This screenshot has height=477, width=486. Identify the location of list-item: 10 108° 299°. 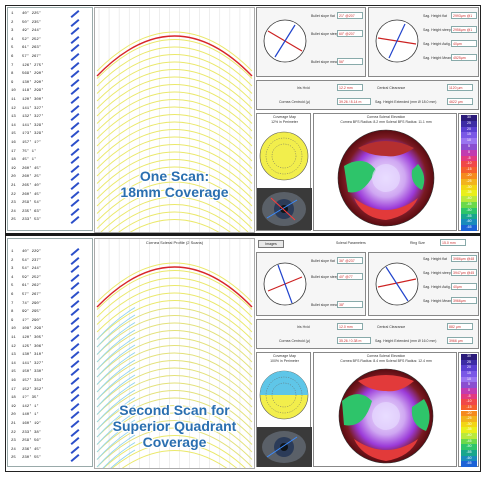
(50, 329).